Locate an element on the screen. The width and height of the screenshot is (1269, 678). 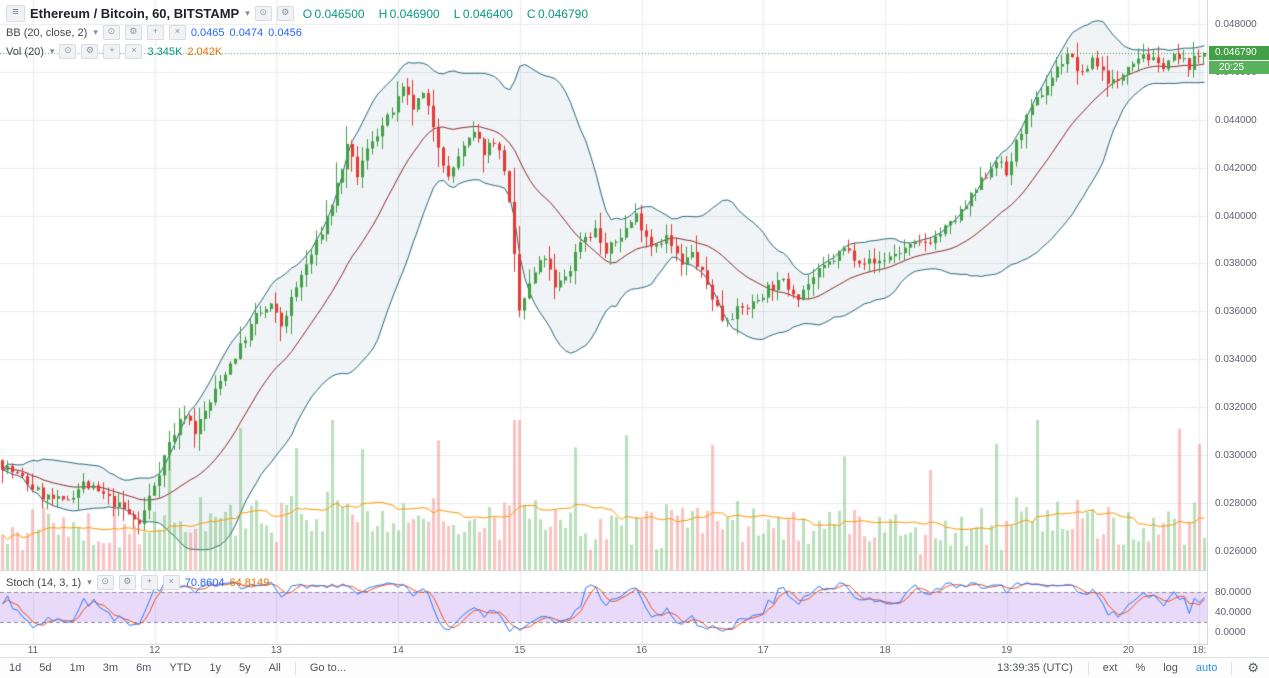
symbol-title: Ethereum / Bitcoin, 60, BITSTAMP is located at coordinates (135, 13).